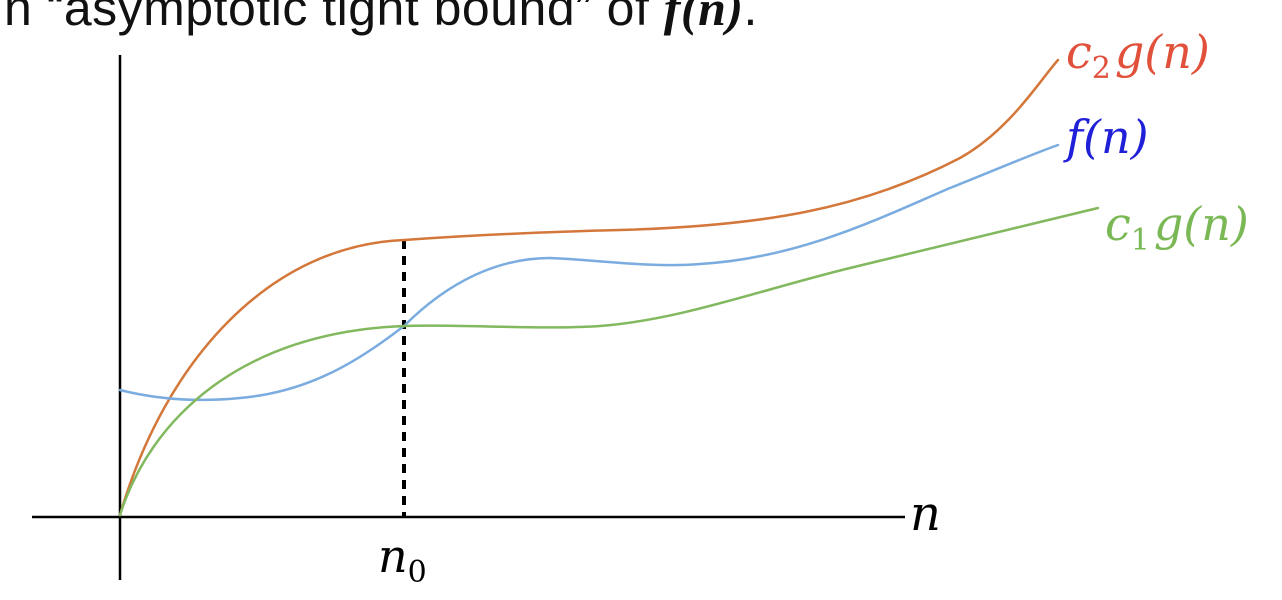 This screenshot has width=1282, height=600. I want to click on lower-bound-label: c1g(n), so click(1177, 227).